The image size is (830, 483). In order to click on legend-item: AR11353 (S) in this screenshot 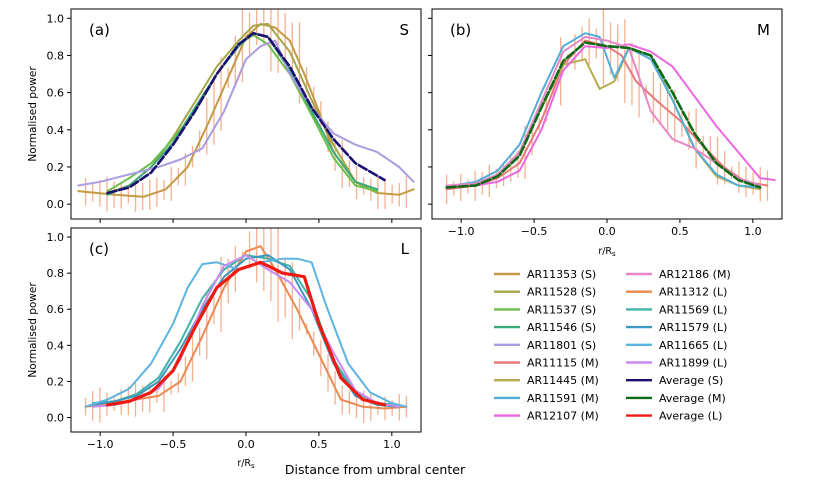, I will do `click(545, 274)`.